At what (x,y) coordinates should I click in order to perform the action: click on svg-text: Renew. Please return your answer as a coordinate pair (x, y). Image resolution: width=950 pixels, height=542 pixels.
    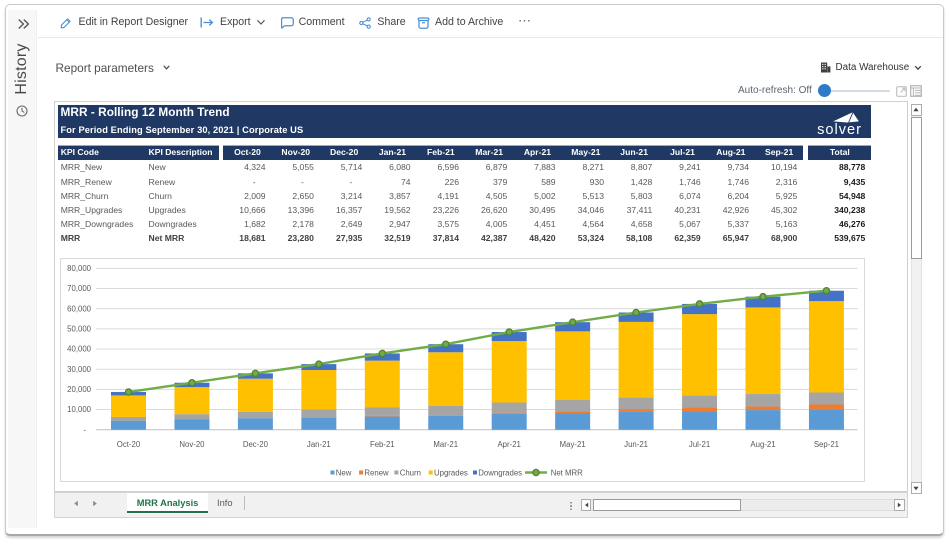
    Looking at the image, I should click on (376, 472).